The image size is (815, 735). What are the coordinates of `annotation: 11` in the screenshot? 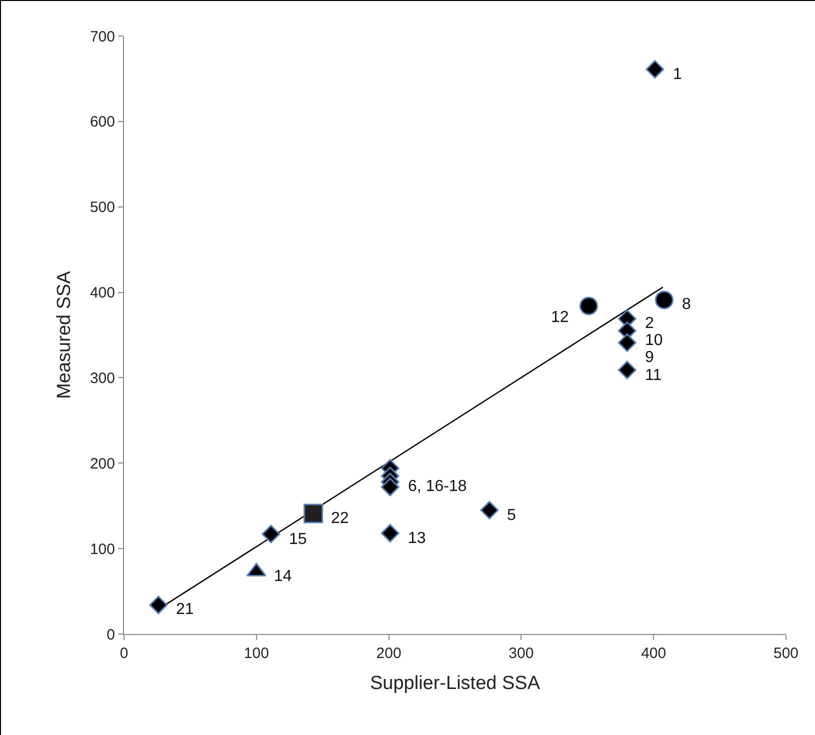 It's located at (653, 375).